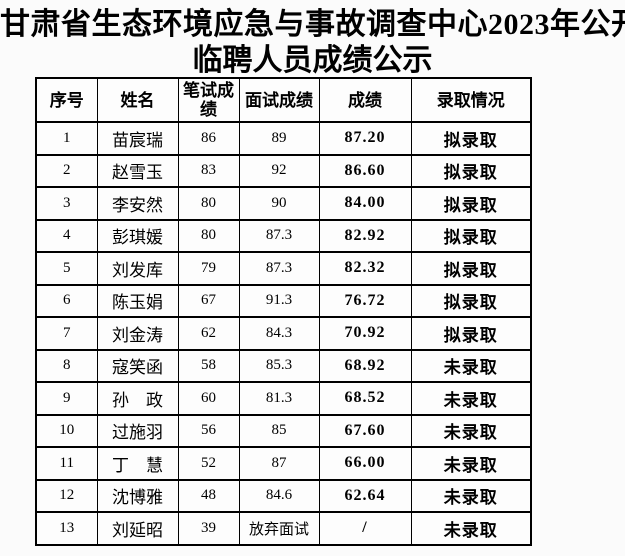  Describe the element at coordinates (137, 528) in the screenshot. I see `cell-name: 刘延昭` at that location.